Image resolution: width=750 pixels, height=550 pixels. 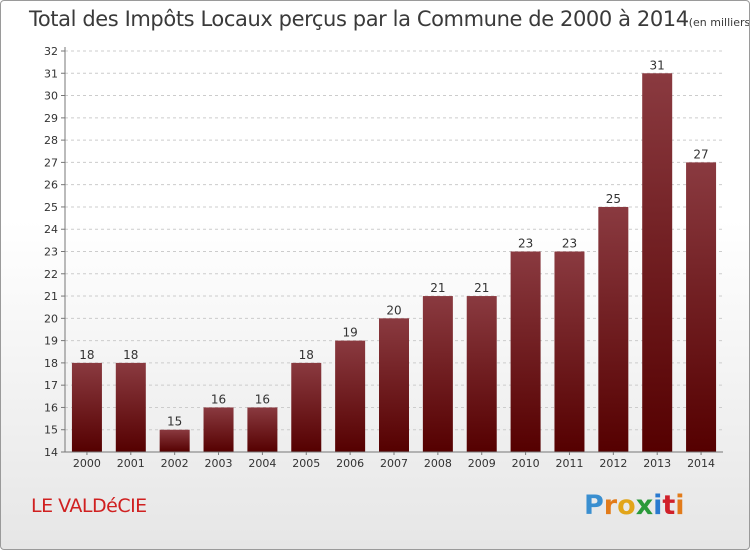 I want to click on x-tick-label: 2003, so click(x=219, y=463).